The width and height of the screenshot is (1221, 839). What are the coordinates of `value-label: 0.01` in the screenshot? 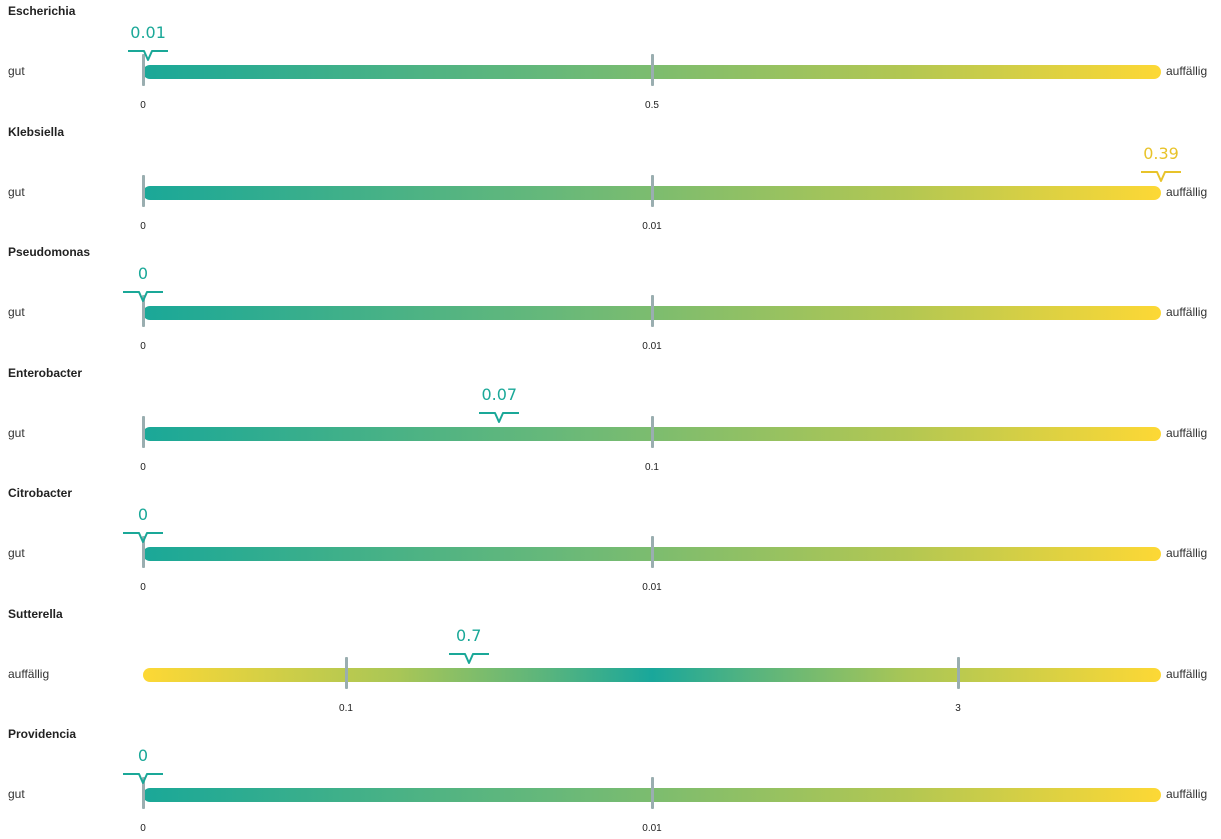 It's located at (148, 32).